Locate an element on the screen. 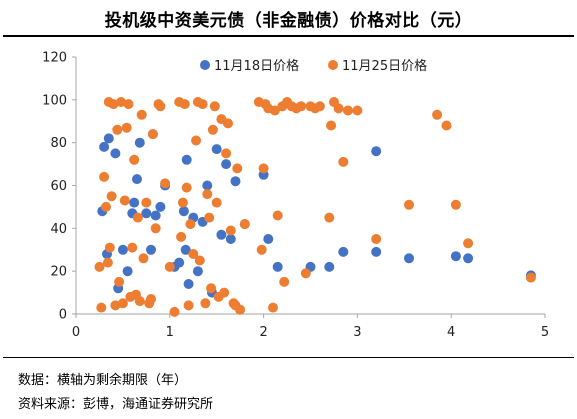  x-tick-label: 3 is located at coordinates (357, 332).